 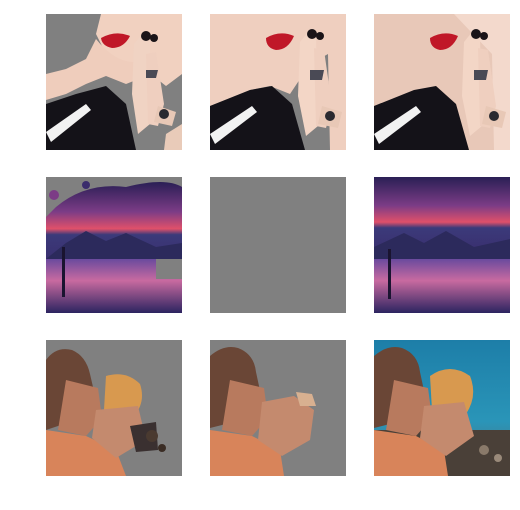 What do you see at coordinates (278, 408) in the screenshot?
I see `image-tile-r3c2` at bounding box center [278, 408].